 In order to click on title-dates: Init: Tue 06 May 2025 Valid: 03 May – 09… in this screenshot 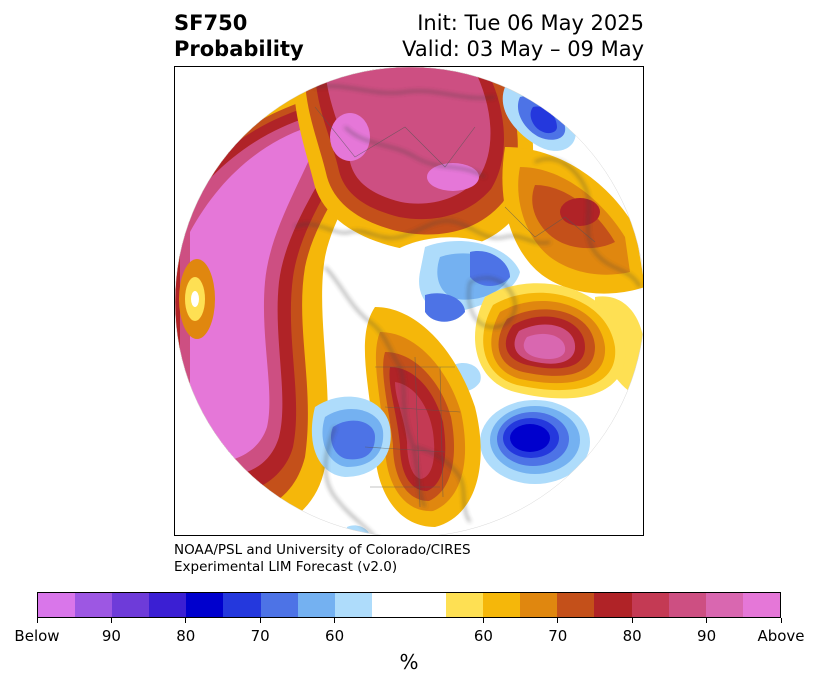, I will do `click(523, 36)`.